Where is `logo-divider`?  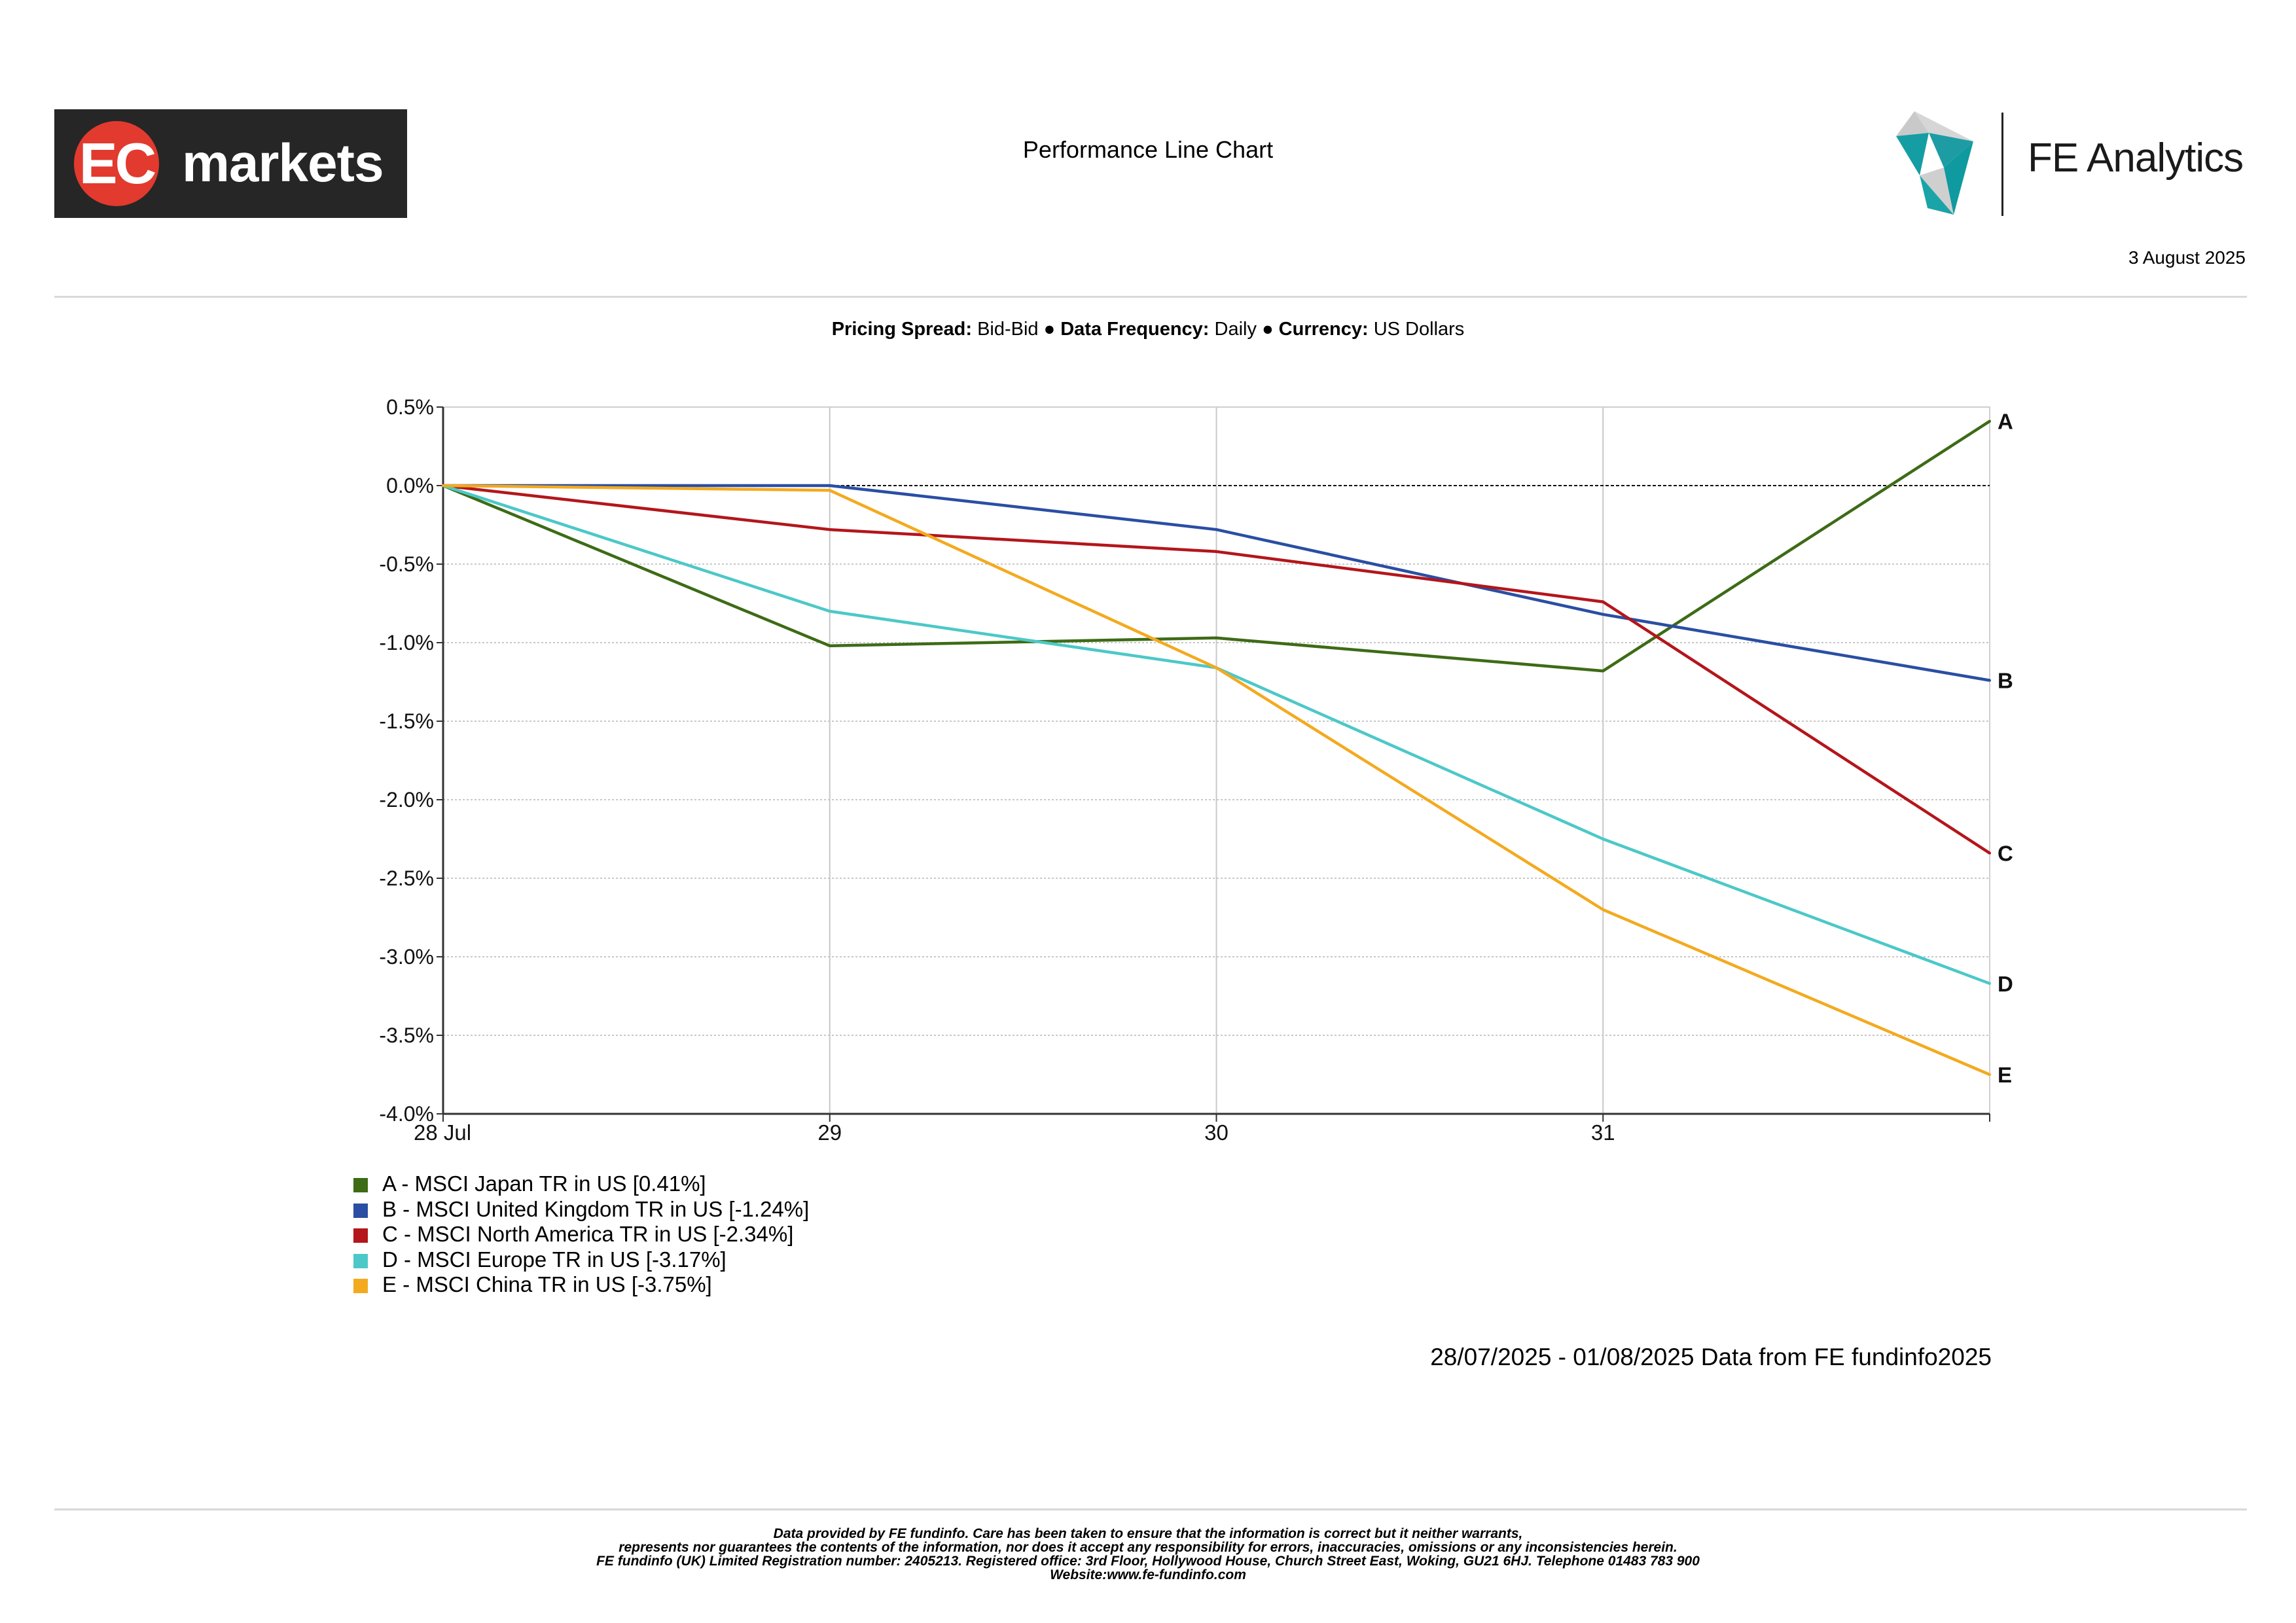 logo-divider is located at coordinates (2002, 164).